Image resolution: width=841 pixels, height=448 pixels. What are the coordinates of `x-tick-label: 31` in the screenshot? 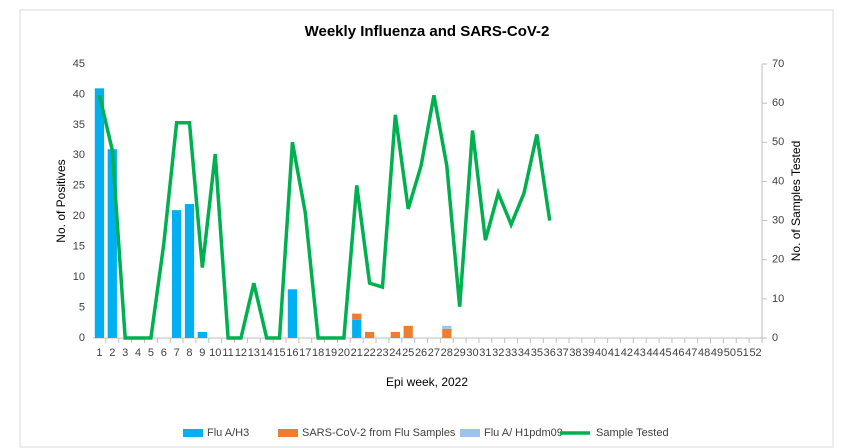 It's located at (485, 353).